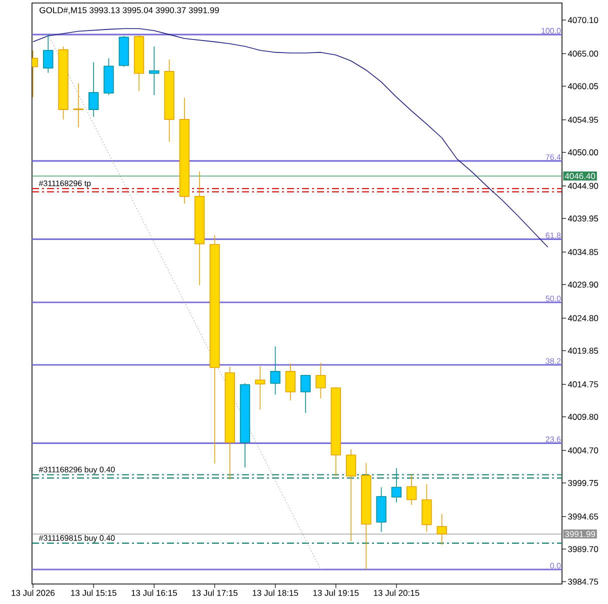 The image size is (608, 604). What do you see at coordinates (583, 285) in the screenshot?
I see `y-tick-label: 4029.90` at bounding box center [583, 285].